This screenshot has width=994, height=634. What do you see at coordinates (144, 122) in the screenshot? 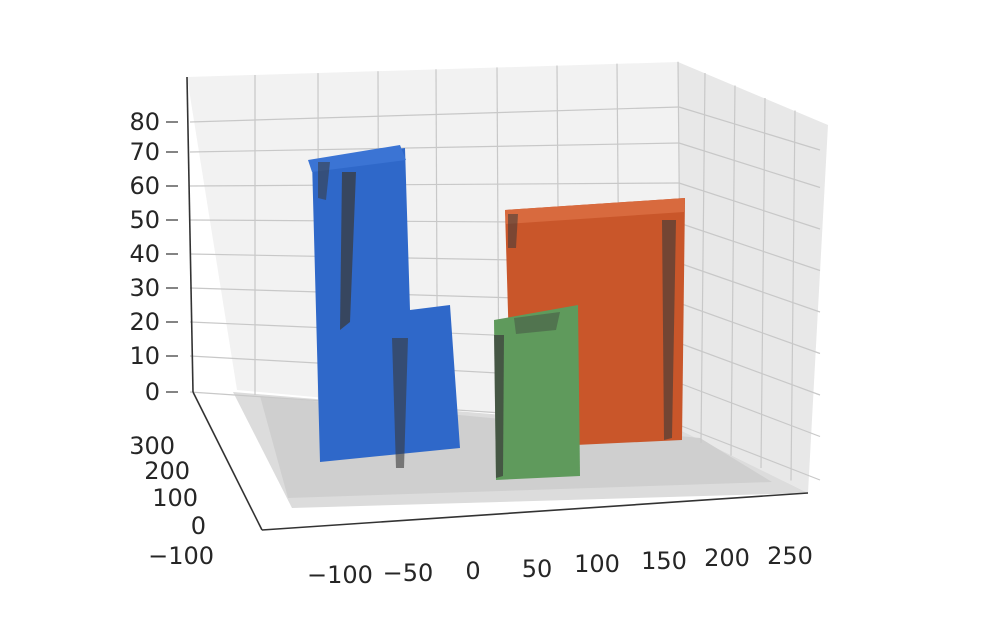
I see `z-tick-label: 80` at bounding box center [144, 122].